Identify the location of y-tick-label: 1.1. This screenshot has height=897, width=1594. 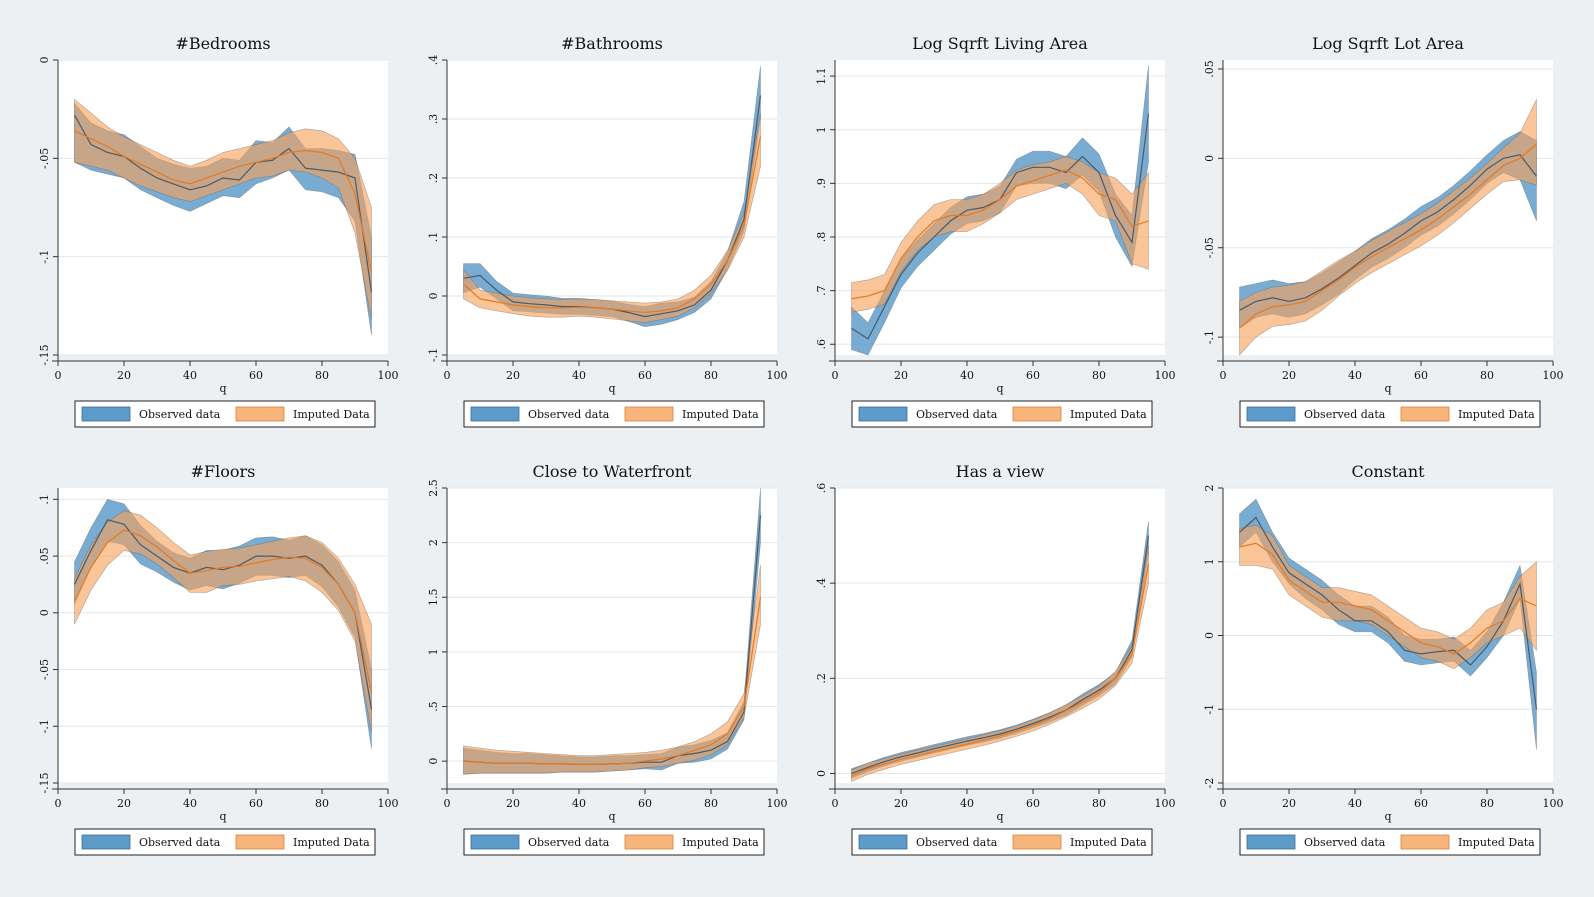
(821, 76).